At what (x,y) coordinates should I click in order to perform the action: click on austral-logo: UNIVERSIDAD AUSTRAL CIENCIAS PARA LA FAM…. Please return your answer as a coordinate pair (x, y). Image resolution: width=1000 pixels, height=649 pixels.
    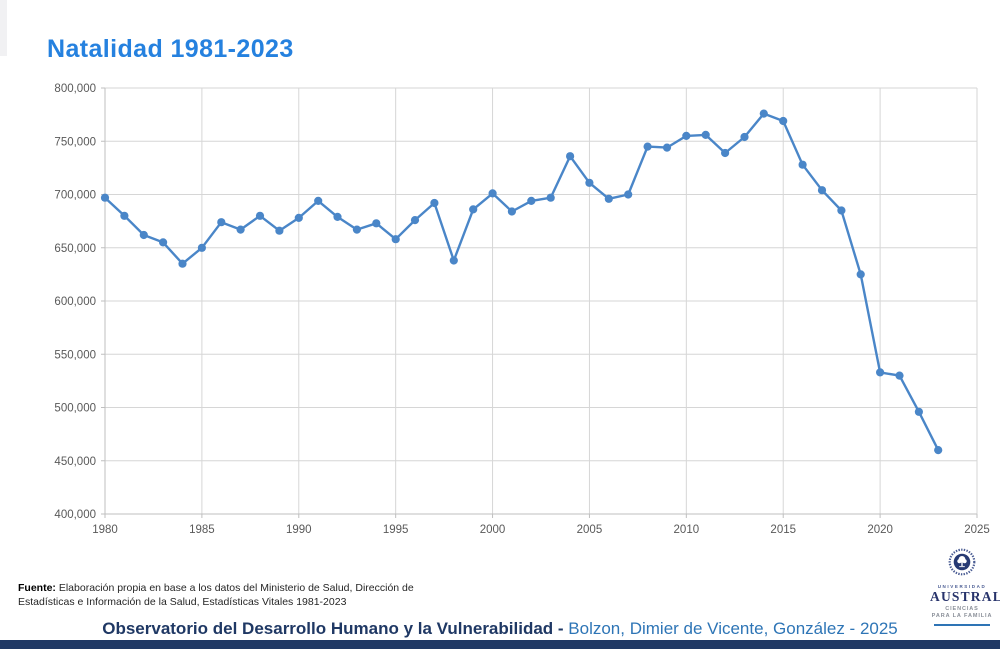
    Looking at the image, I should click on (965, 587).